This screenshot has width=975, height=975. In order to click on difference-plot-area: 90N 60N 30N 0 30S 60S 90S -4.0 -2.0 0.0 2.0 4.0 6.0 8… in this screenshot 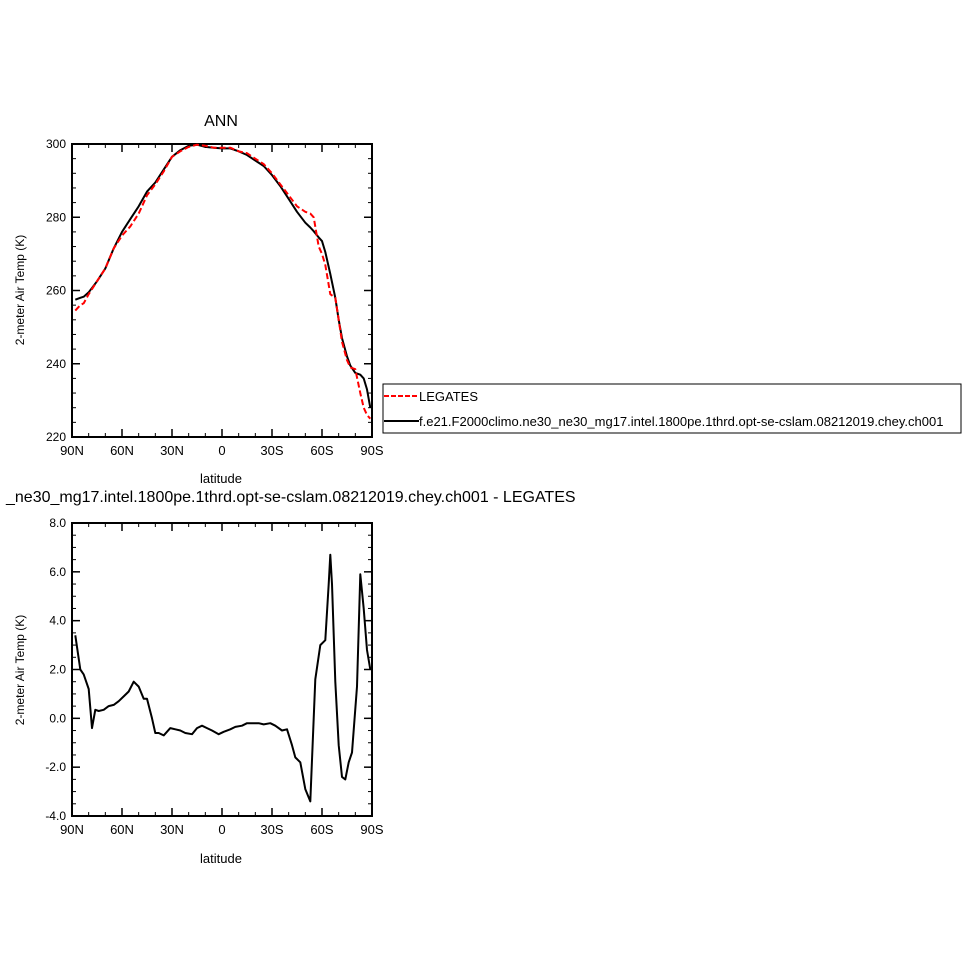, I will do `click(214, 676)`.